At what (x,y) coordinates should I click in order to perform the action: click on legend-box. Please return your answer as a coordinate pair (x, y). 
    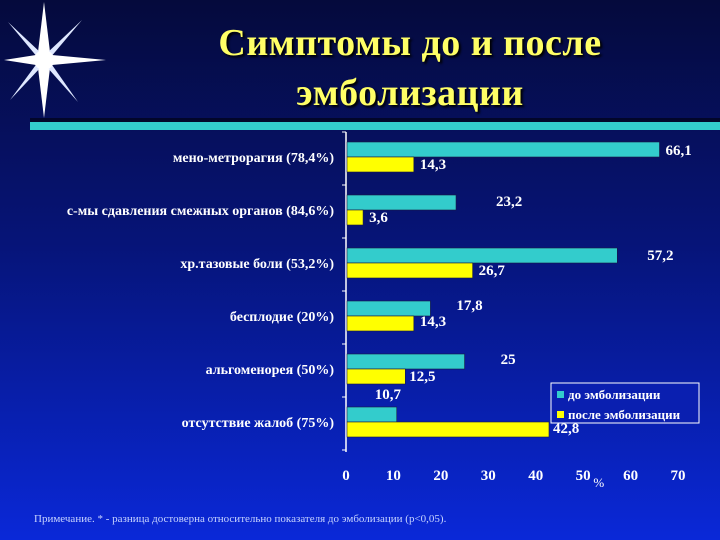
    Looking at the image, I should click on (625, 403).